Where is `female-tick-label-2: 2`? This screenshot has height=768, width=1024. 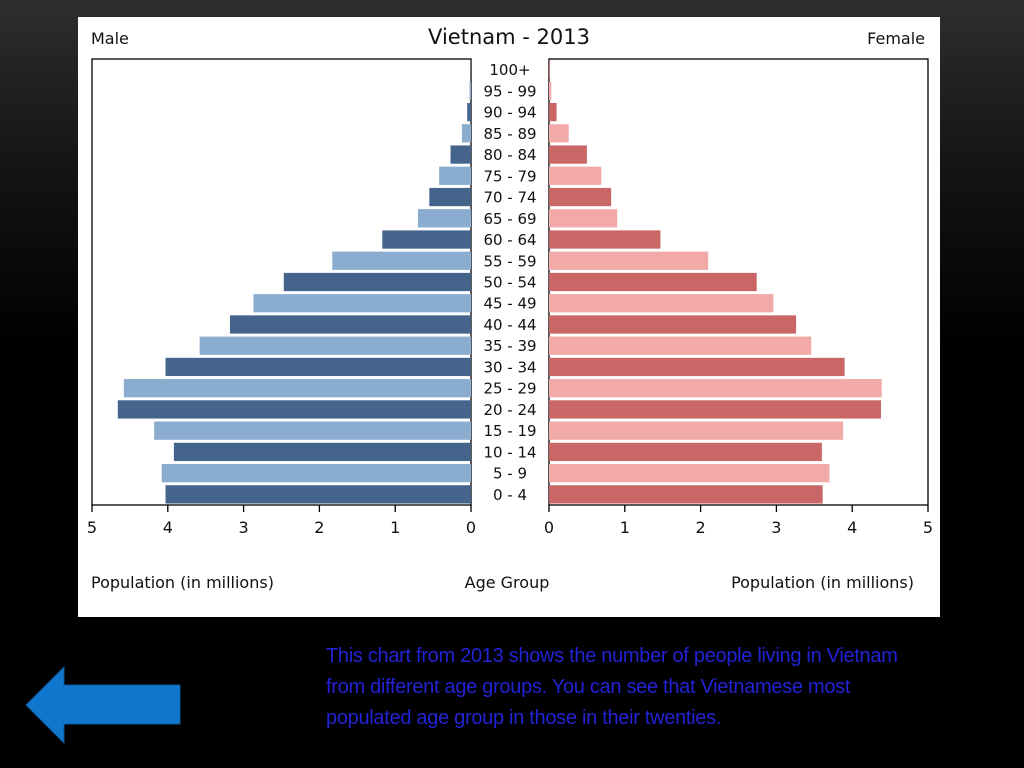
female-tick-label-2: 2 is located at coordinates (701, 527).